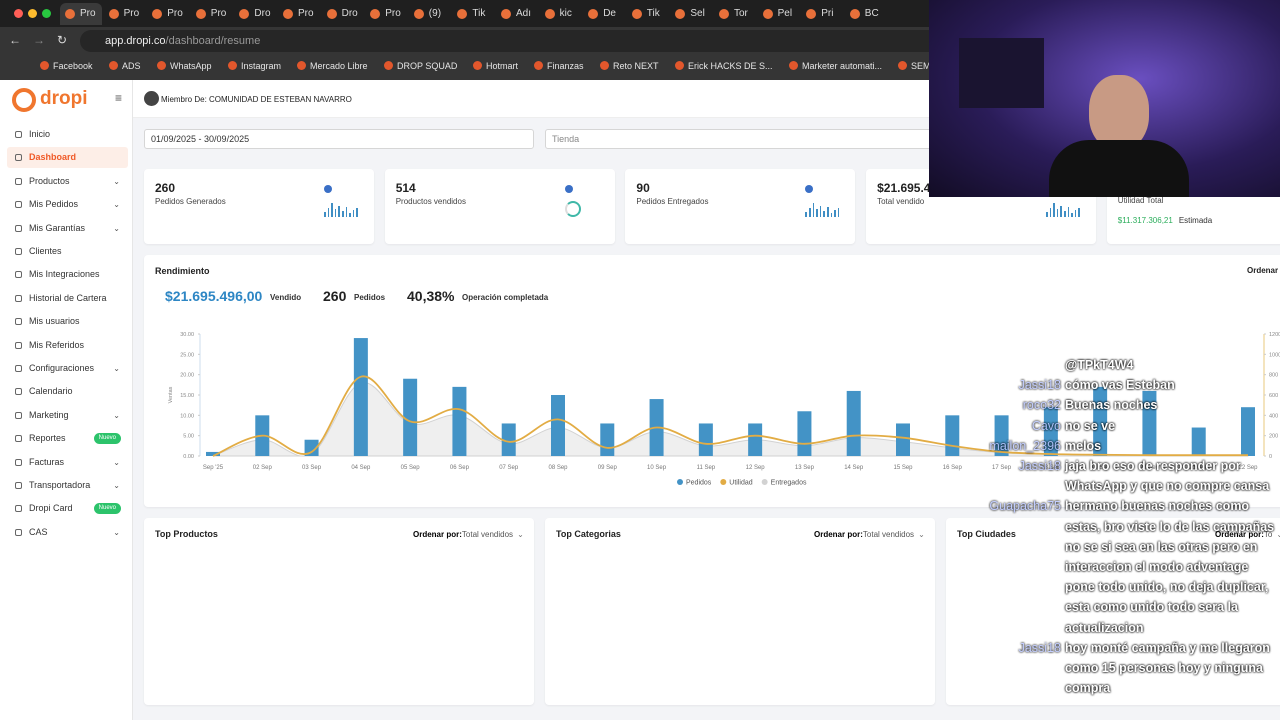 Image resolution: width=1280 pixels, height=720 pixels. I want to click on menu-item: Clientes, so click(67, 251).